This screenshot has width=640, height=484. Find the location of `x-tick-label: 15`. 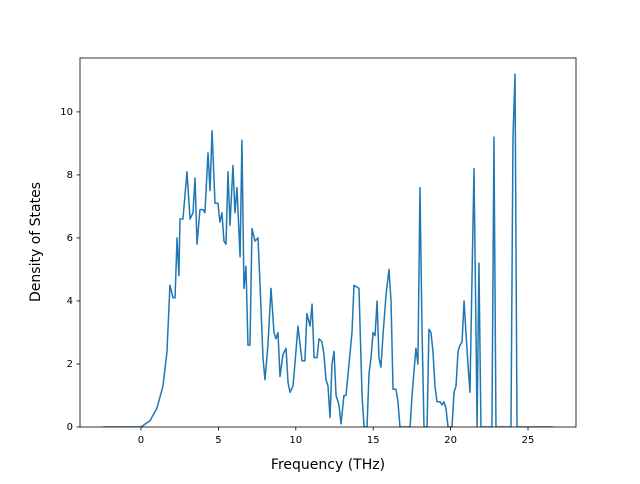

x-tick-label: 15 is located at coordinates (373, 440).